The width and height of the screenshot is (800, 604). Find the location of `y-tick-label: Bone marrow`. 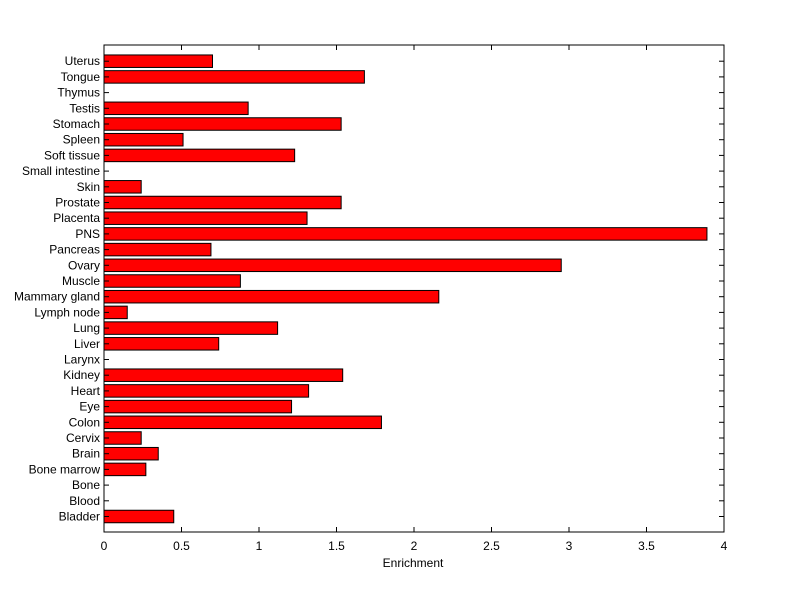

y-tick-label: Bone marrow is located at coordinates (65, 469).